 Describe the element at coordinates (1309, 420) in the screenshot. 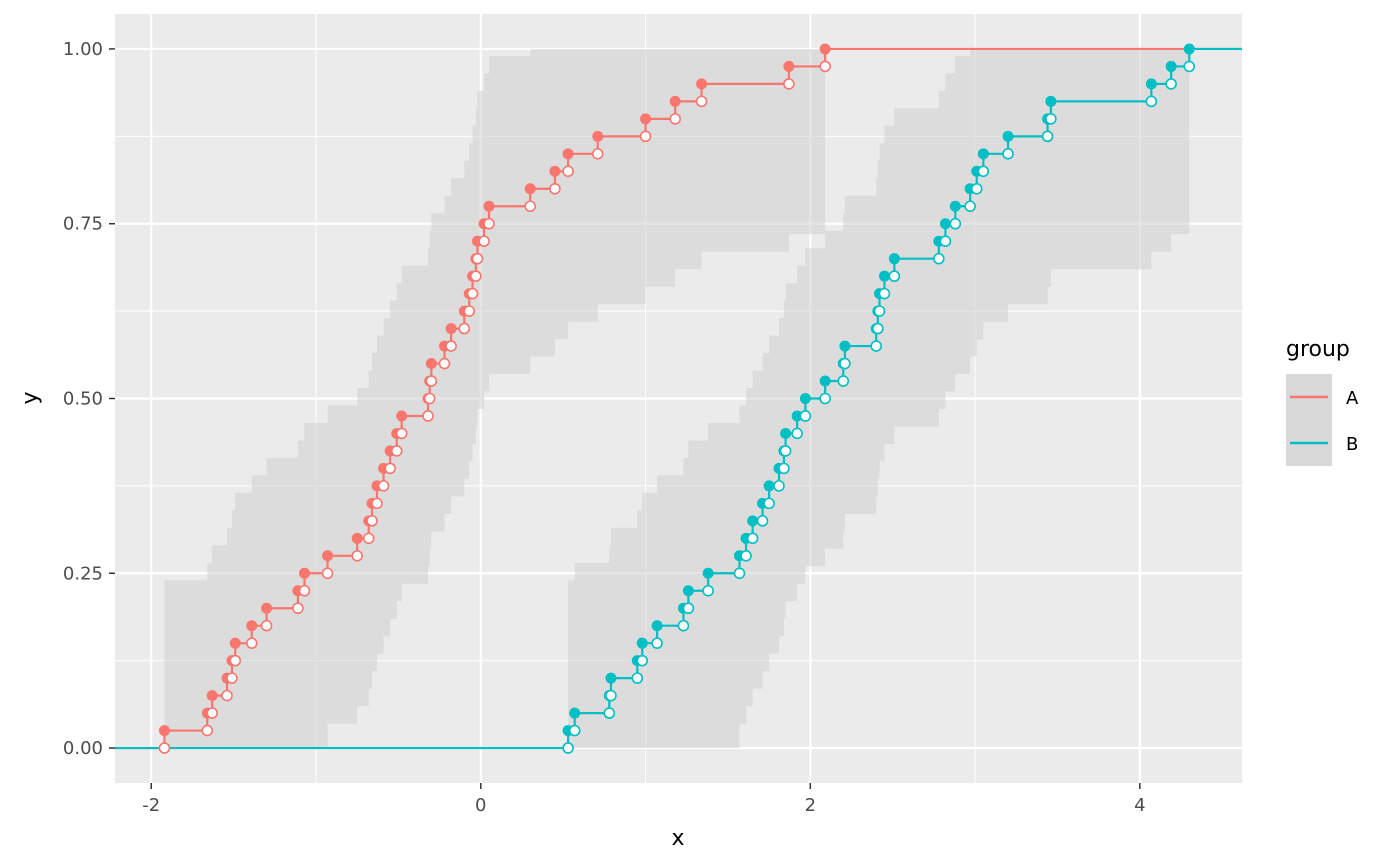

I see `legend-key-background` at that location.